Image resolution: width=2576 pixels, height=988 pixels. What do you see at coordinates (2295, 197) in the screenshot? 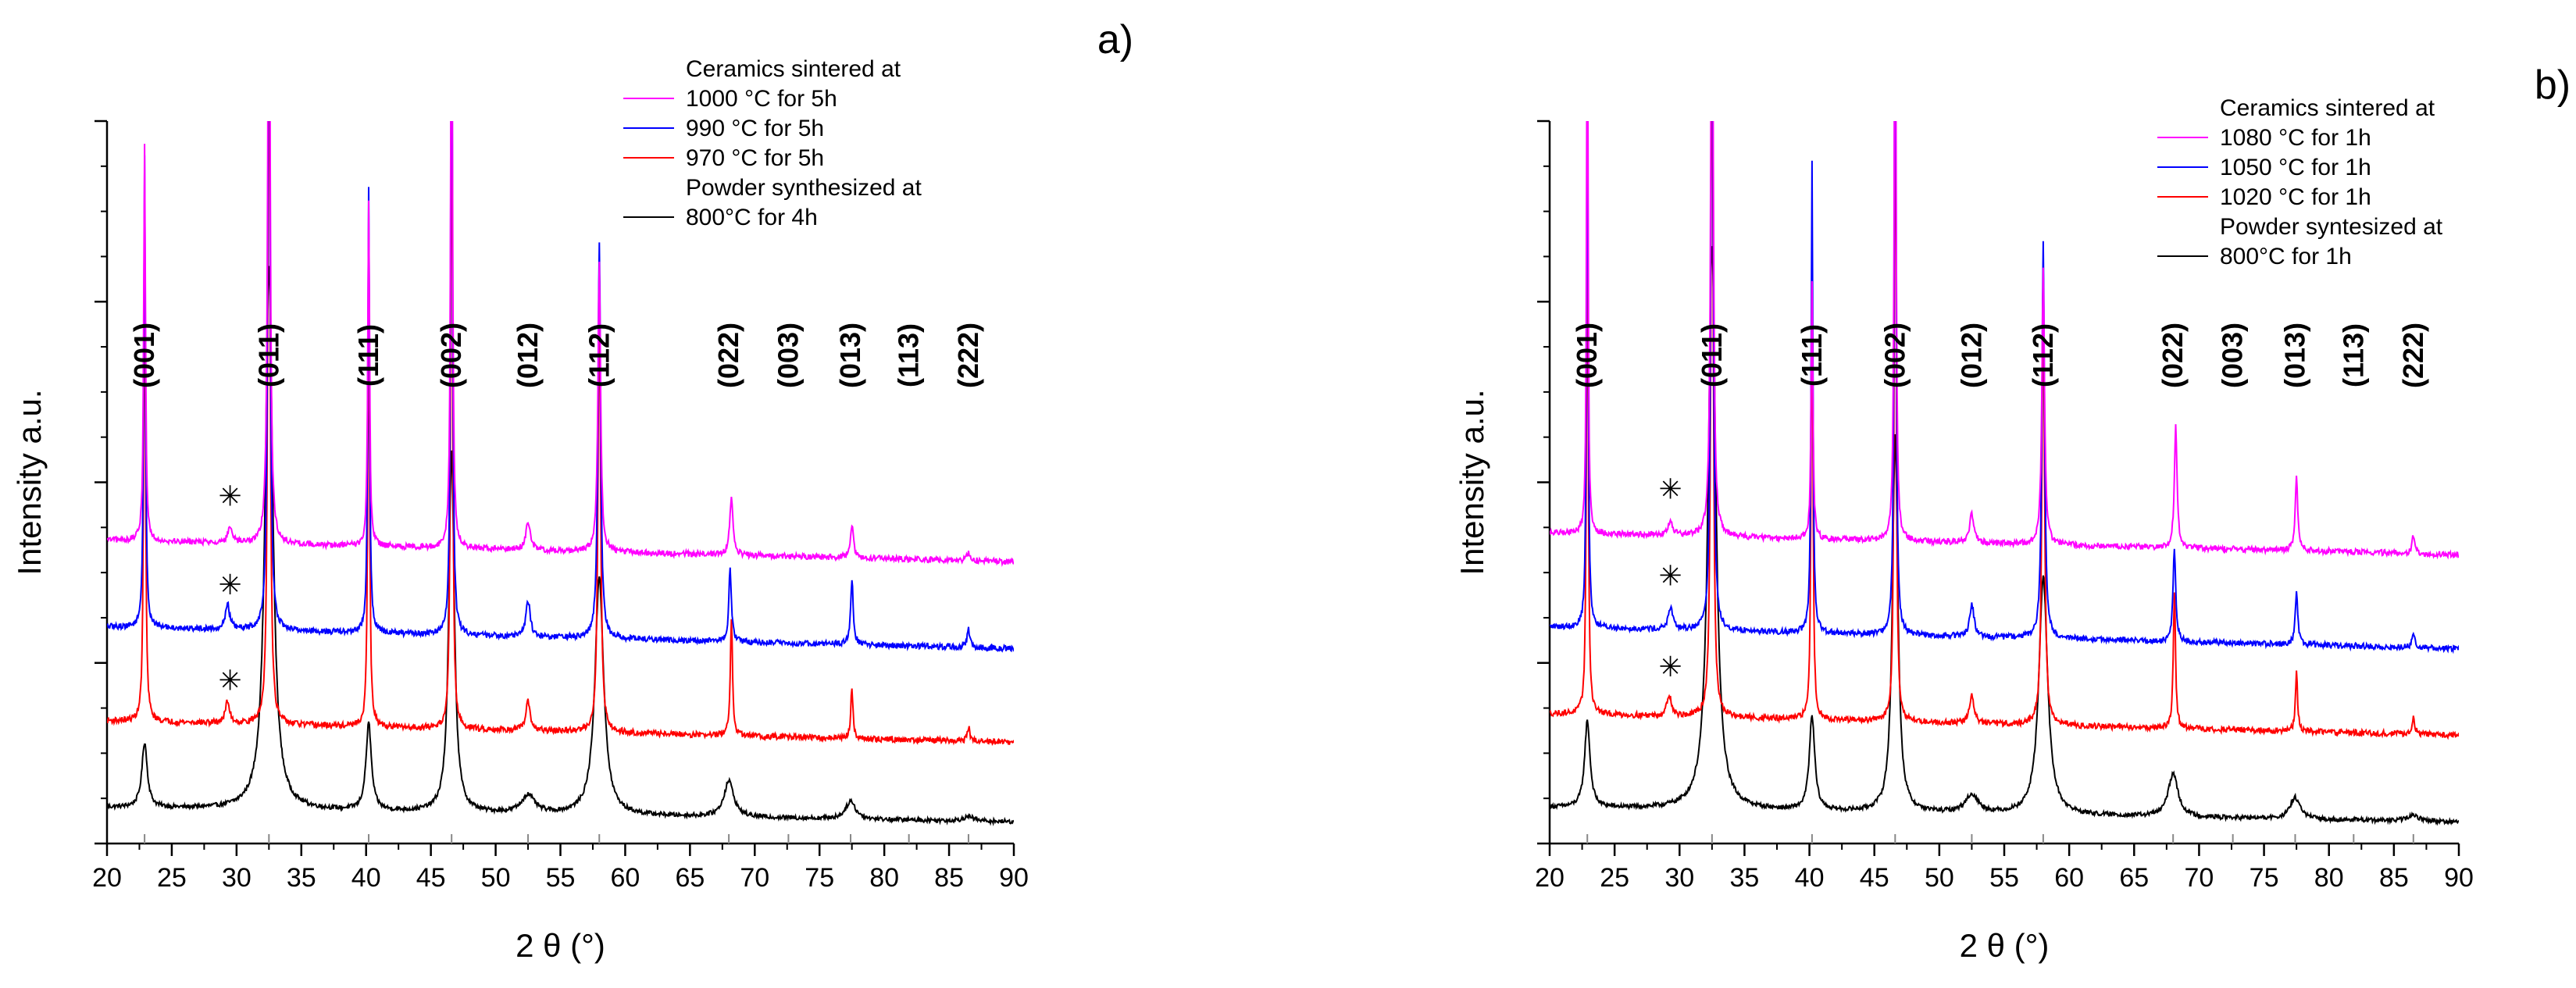
I see `legend-entry: 1020 °C for 1h` at bounding box center [2295, 197].